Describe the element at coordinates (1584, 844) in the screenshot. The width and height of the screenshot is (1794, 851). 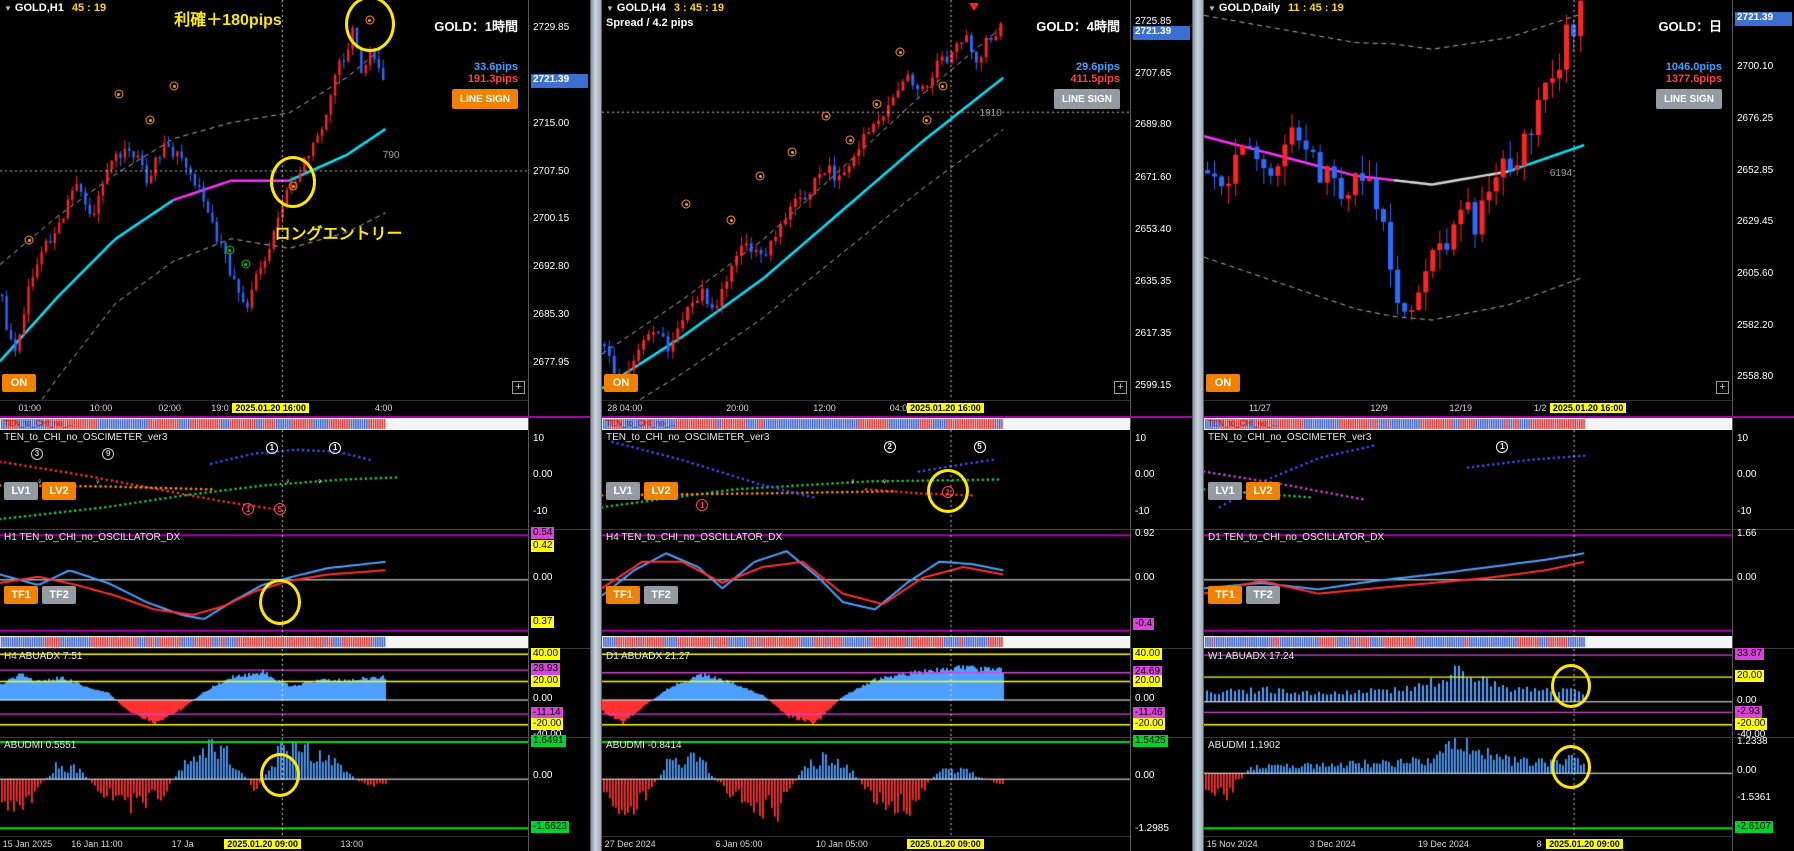
I see `selected-time-label: 2025.01.20 09:00` at that location.